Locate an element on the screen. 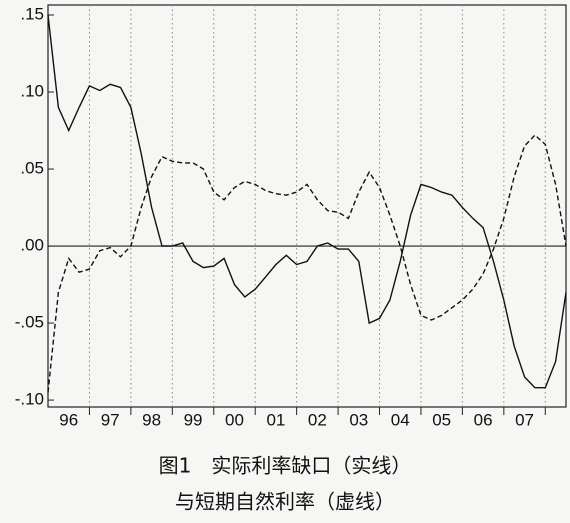 This screenshot has height=523, width=570. x-tick-label: 98 is located at coordinates (151, 419).